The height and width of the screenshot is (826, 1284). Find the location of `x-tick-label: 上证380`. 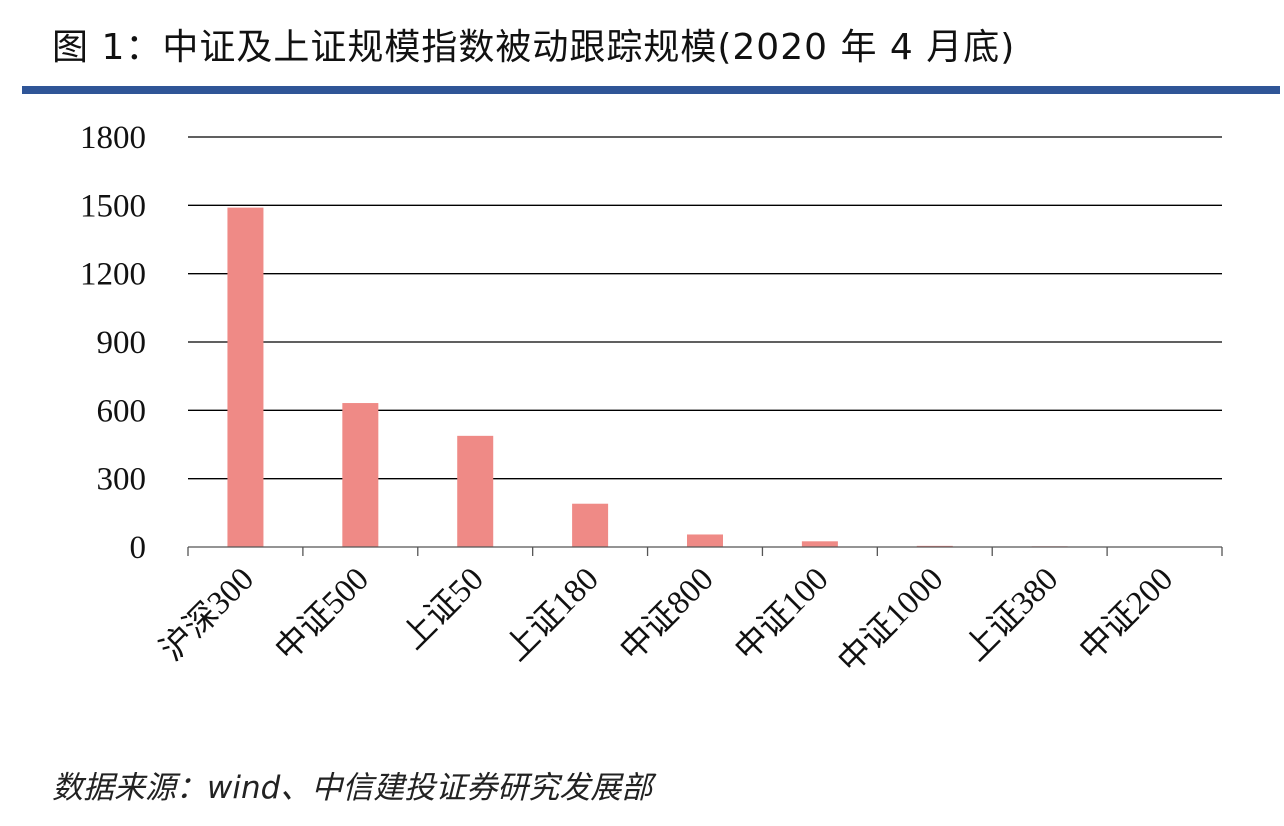

x-tick-label: 上证380 is located at coordinates (1011, 614).